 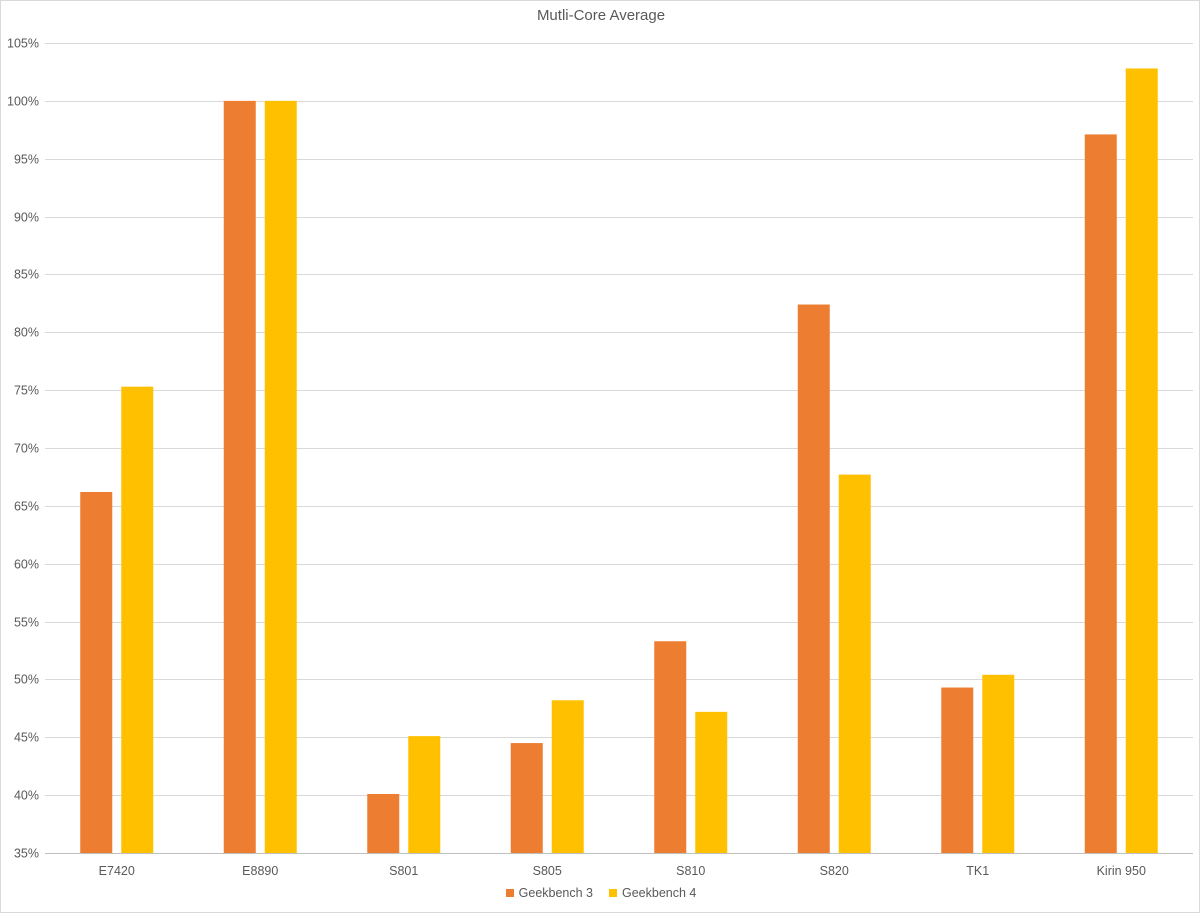 What do you see at coordinates (813, 578) in the screenshot?
I see `bar-geekbench-3-s820` at bounding box center [813, 578].